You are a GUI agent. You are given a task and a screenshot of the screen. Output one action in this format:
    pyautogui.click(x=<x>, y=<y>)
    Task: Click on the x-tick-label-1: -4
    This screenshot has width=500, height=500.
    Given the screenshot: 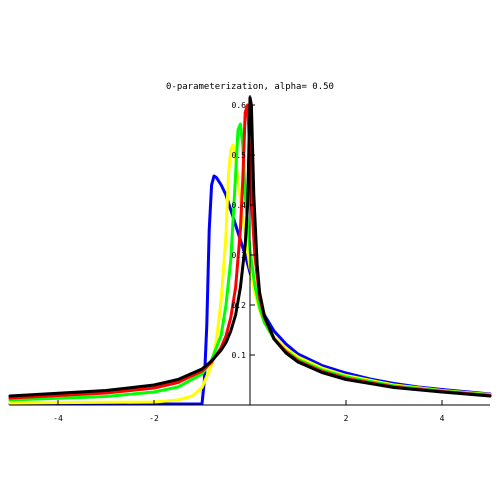 What is the action you would take?
    pyautogui.click(x=58, y=418)
    